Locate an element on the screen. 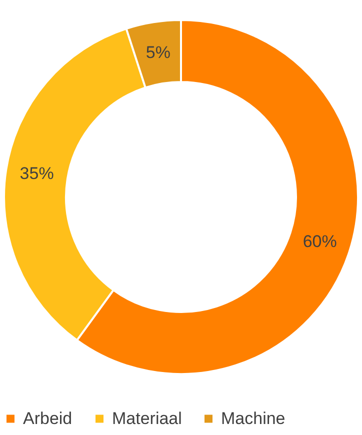 This screenshot has width=362, height=435. legend-label: Machine is located at coordinates (253, 418).